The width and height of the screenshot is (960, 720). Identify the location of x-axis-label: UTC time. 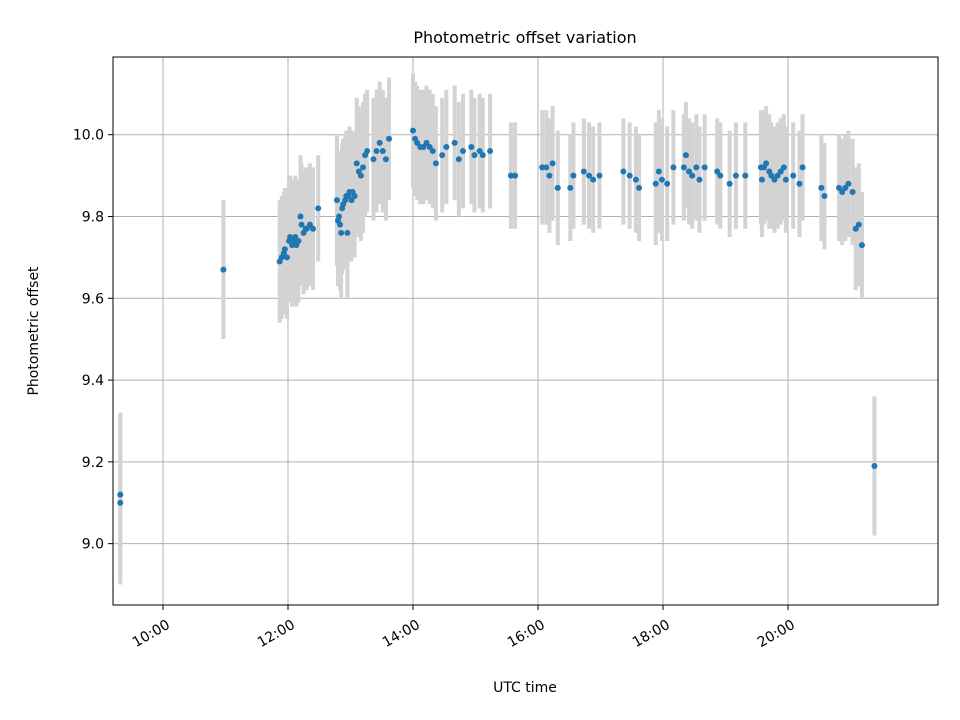
(525, 688).